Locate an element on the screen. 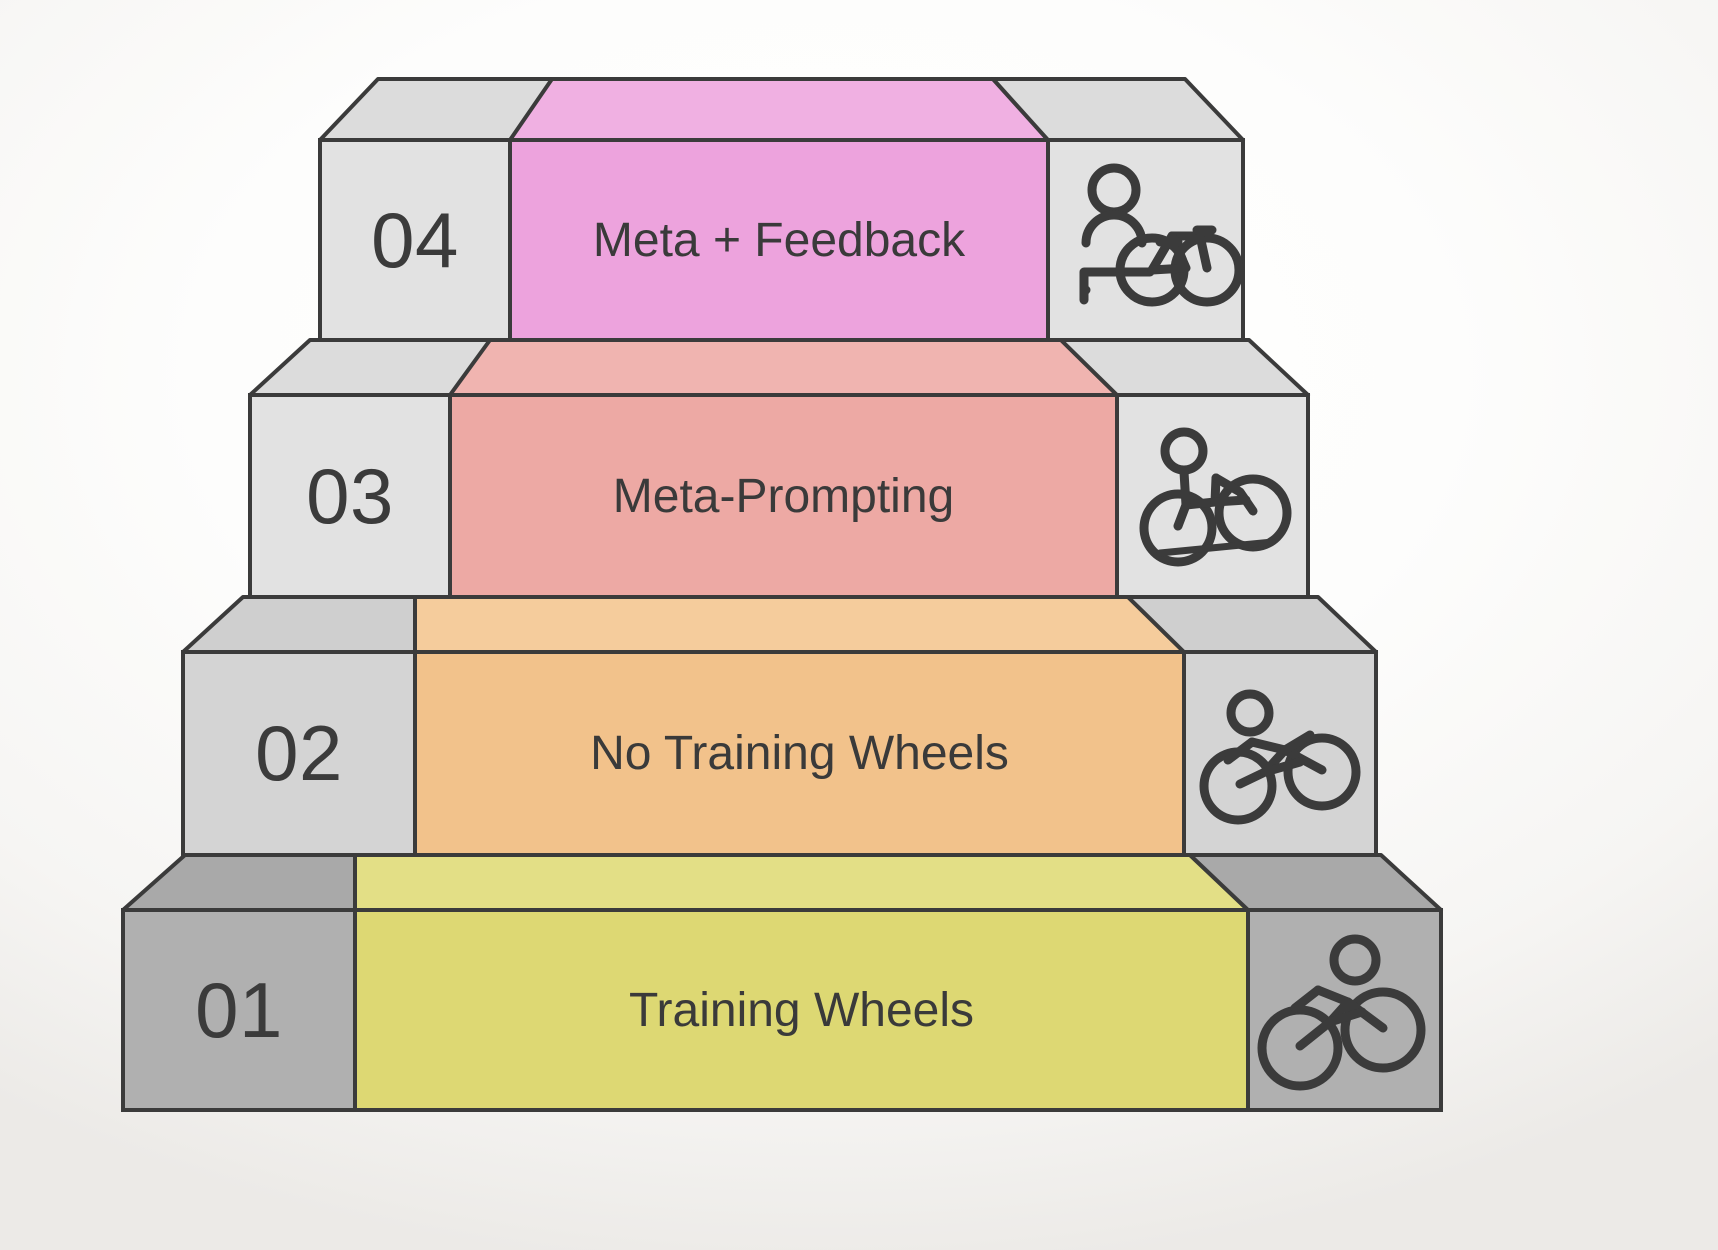 This screenshot has height=1250, width=1718. step-02-left-top-face is located at coordinates (299, 624).